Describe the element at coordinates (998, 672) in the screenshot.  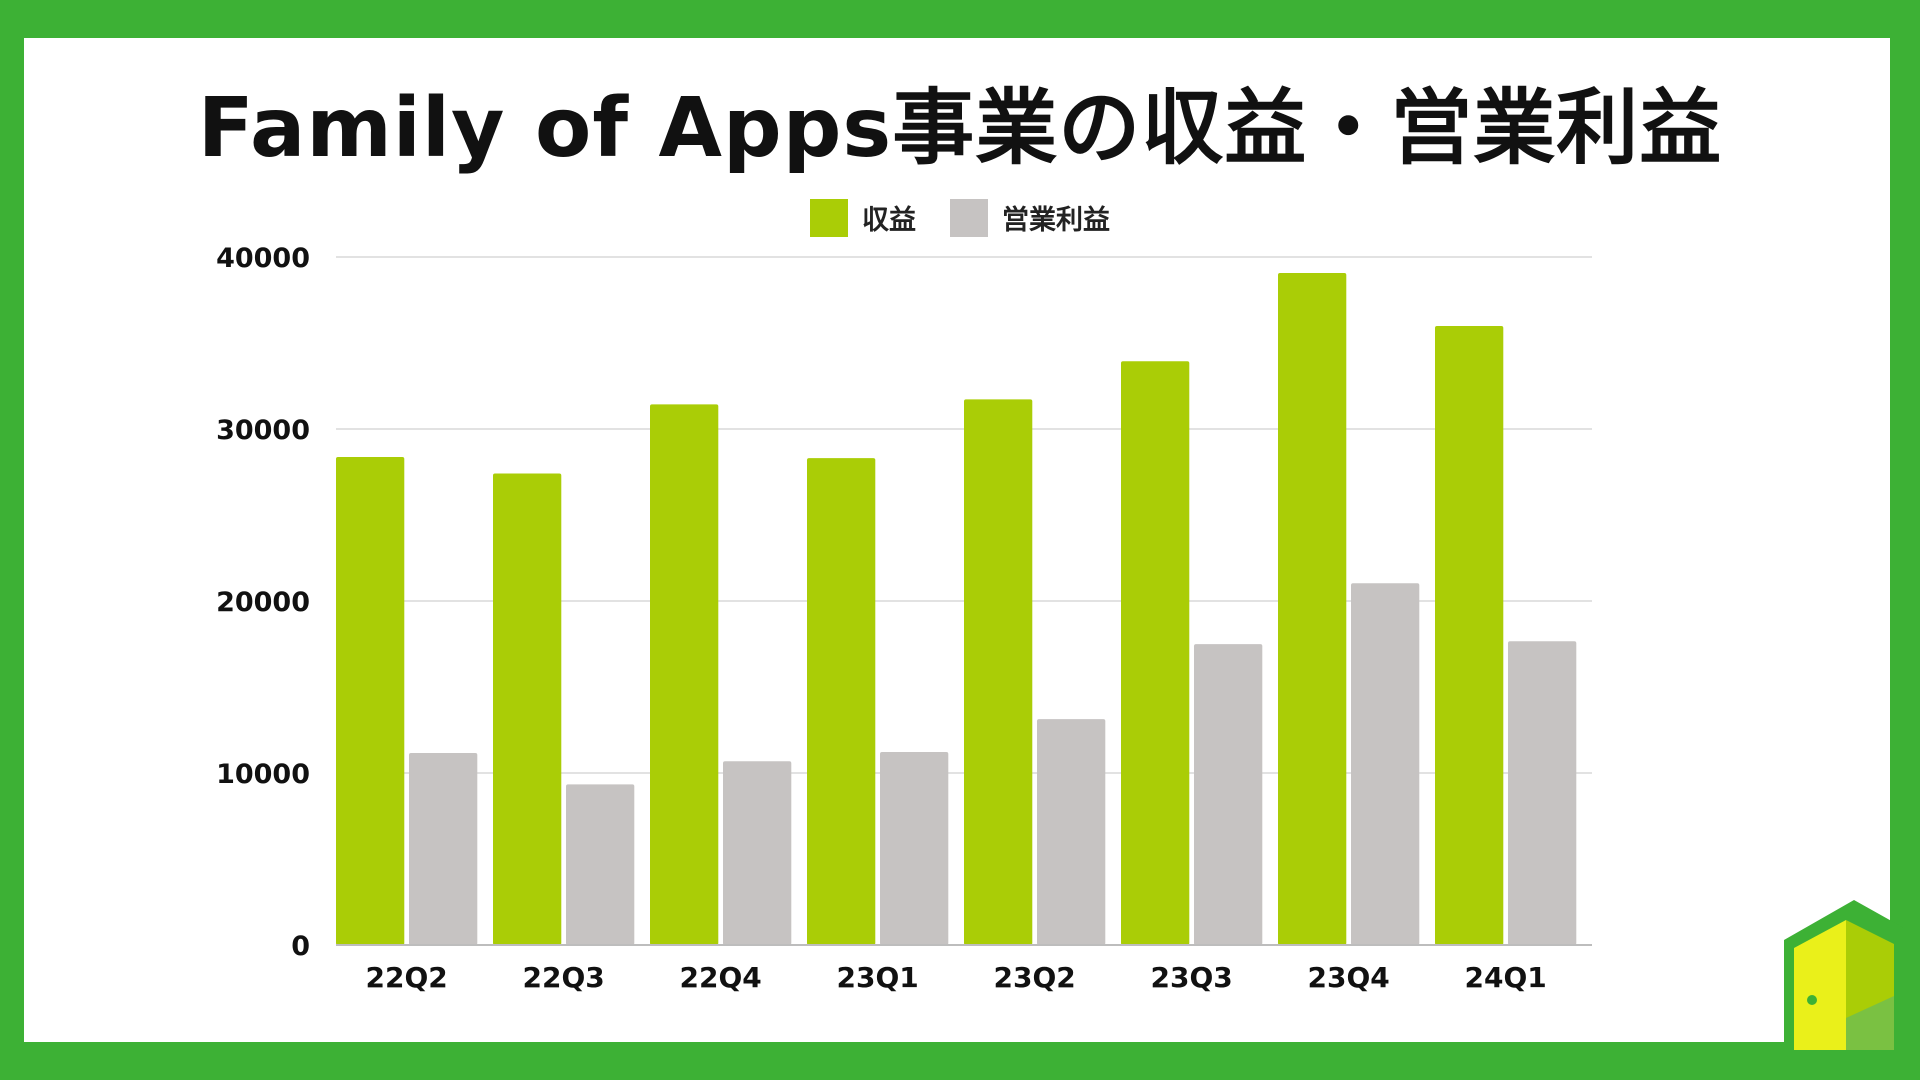
I see `revenue-bar-23Q2` at that location.